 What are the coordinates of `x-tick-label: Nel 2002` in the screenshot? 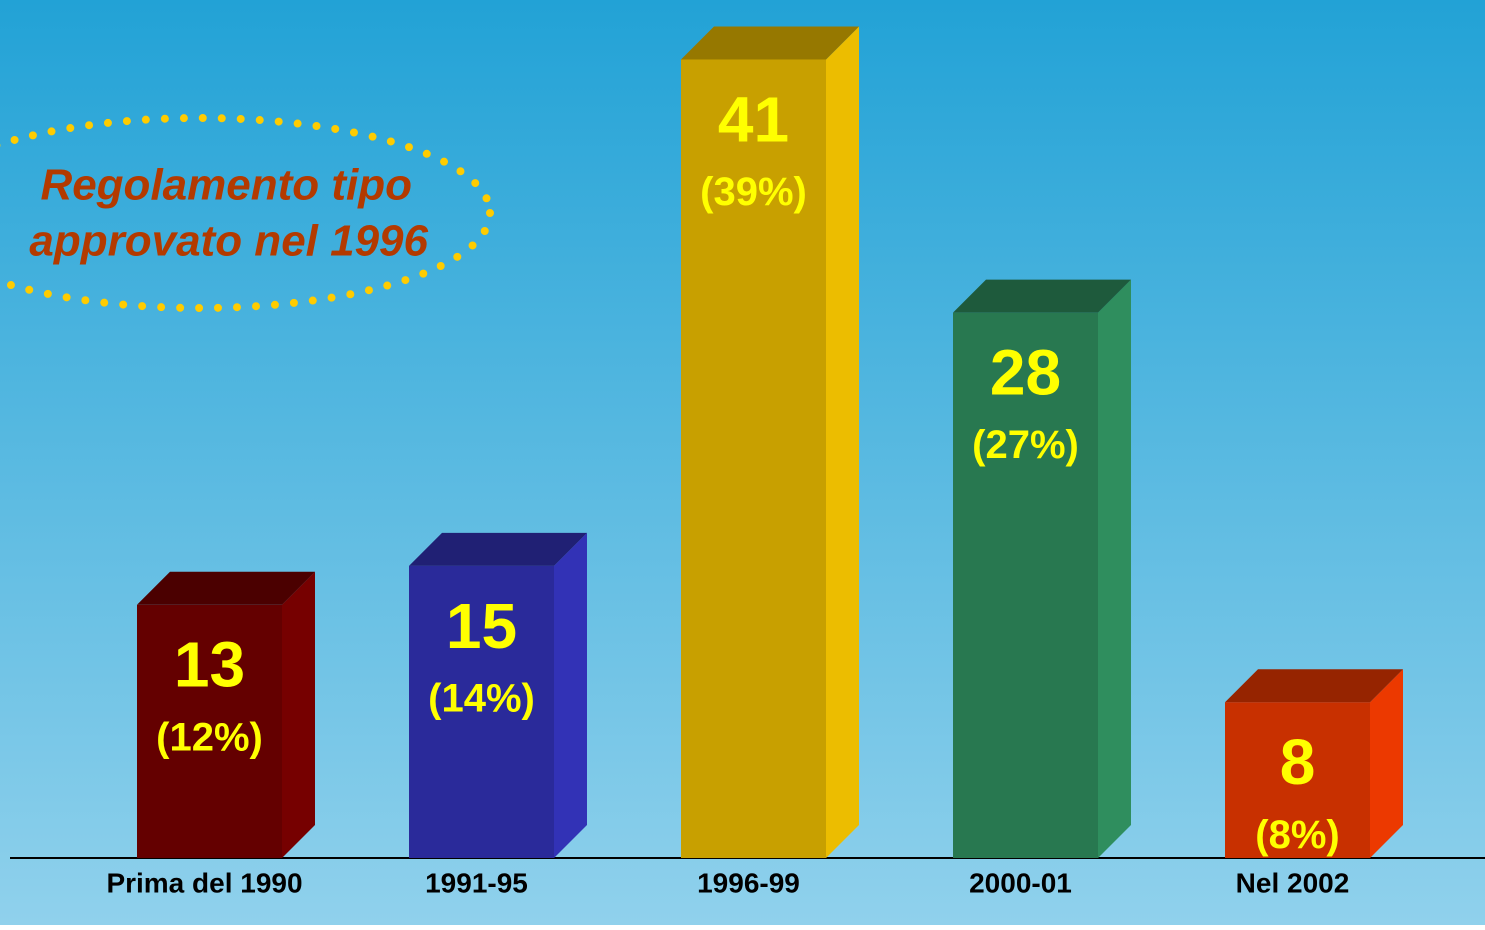 It's located at (1293, 882).